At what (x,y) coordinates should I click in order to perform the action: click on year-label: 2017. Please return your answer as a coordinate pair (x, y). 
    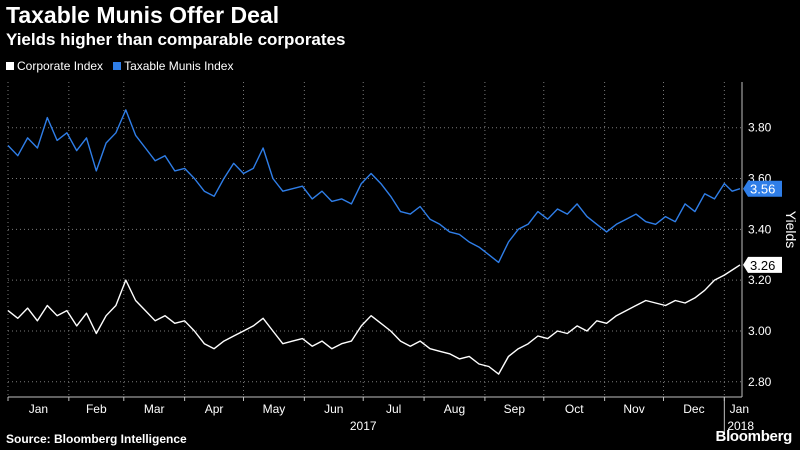
    Looking at the image, I should click on (363, 426).